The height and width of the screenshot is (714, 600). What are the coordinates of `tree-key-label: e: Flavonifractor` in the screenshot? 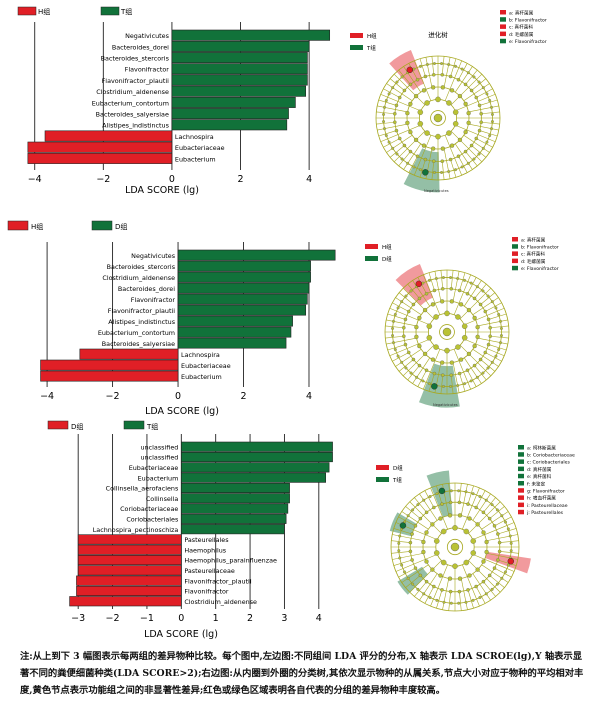 It's located at (540, 269).